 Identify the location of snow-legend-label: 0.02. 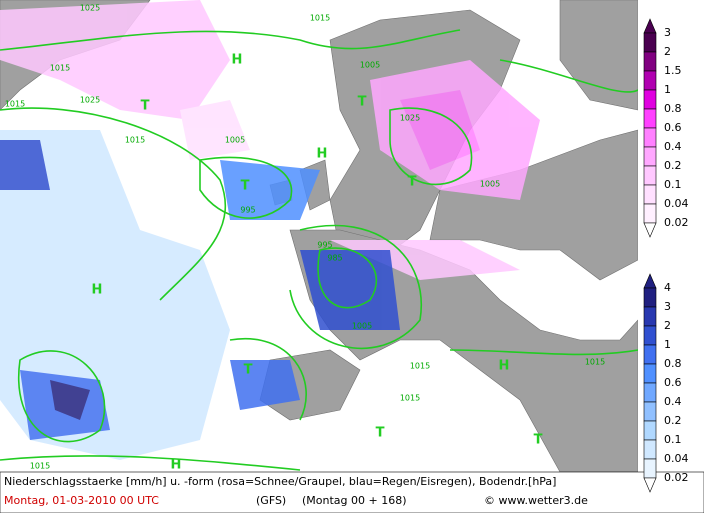
(676, 222).